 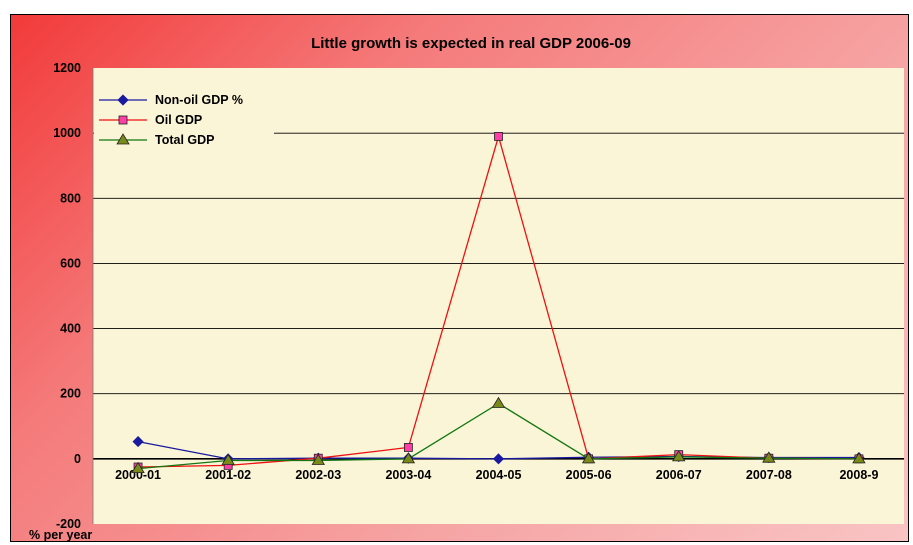 What do you see at coordinates (589, 475) in the screenshot?
I see `x-tick-label: 2005-06` at bounding box center [589, 475].